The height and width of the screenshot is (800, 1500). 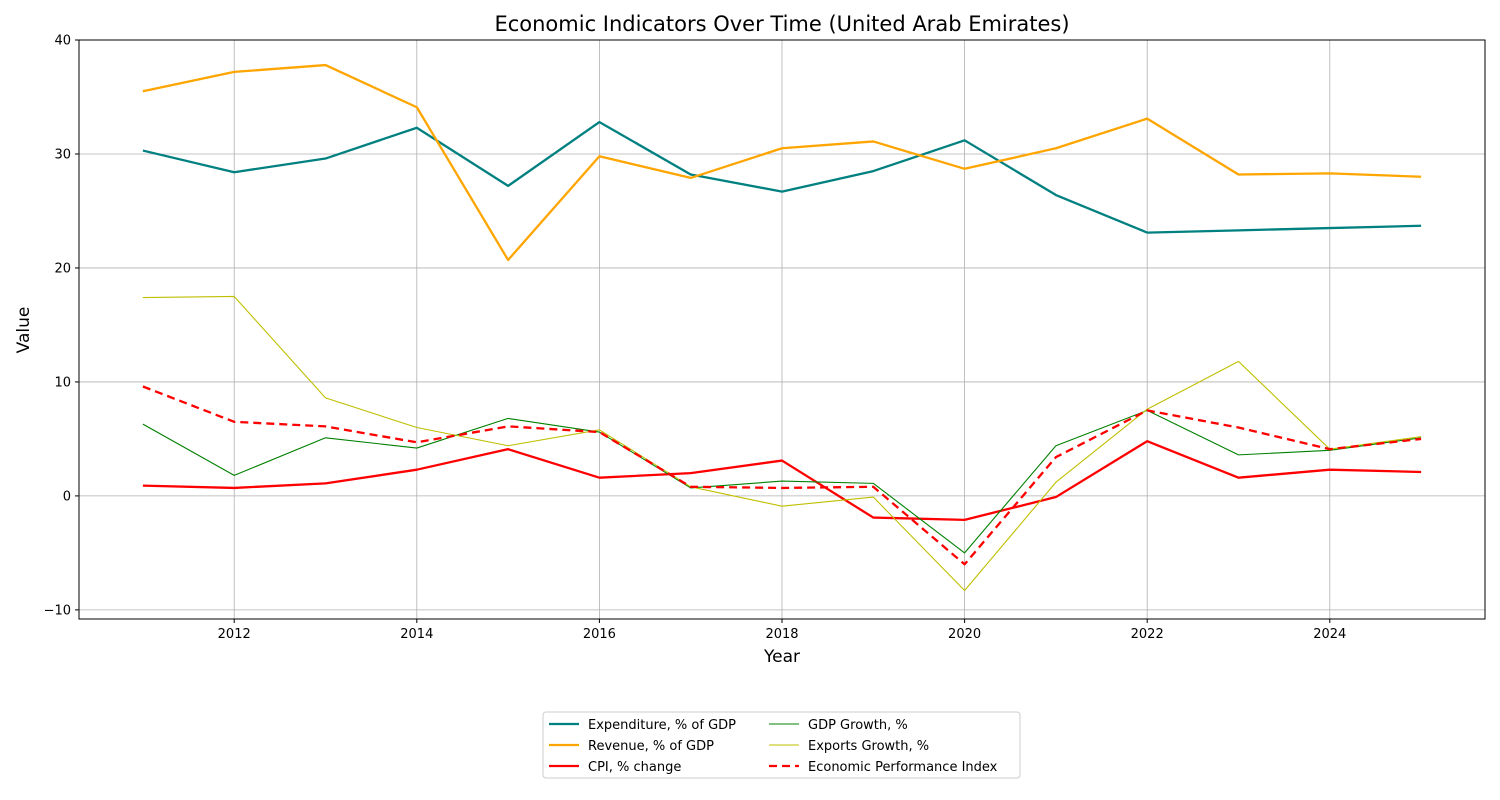 What do you see at coordinates (234, 634) in the screenshot?
I see `x-tick-label: 2012` at bounding box center [234, 634].